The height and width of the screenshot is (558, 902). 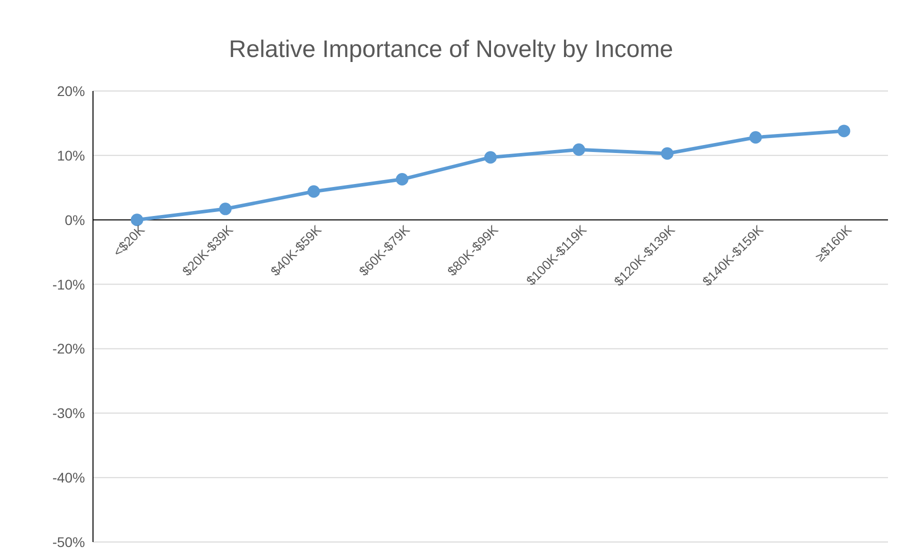 I want to click on y-tick-label: -50%, so click(x=68, y=542).